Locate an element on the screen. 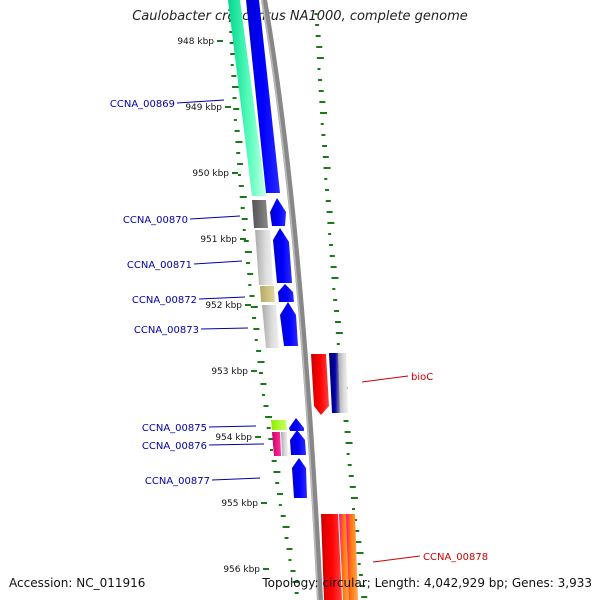  gene-label: CCNA_00870 is located at coordinates (155, 220).